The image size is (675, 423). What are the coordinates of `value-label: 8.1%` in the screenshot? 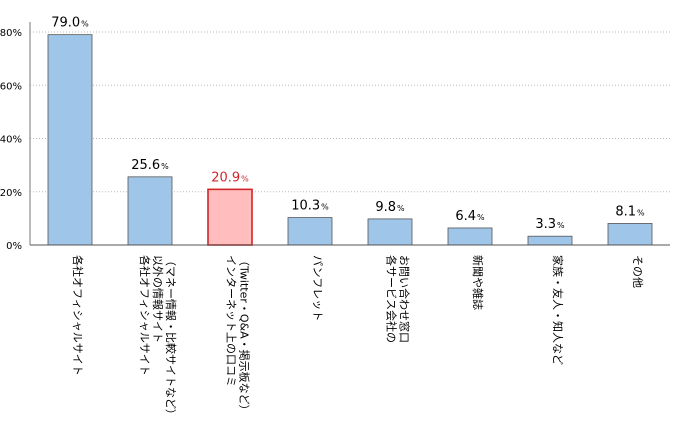 It's located at (630, 211).